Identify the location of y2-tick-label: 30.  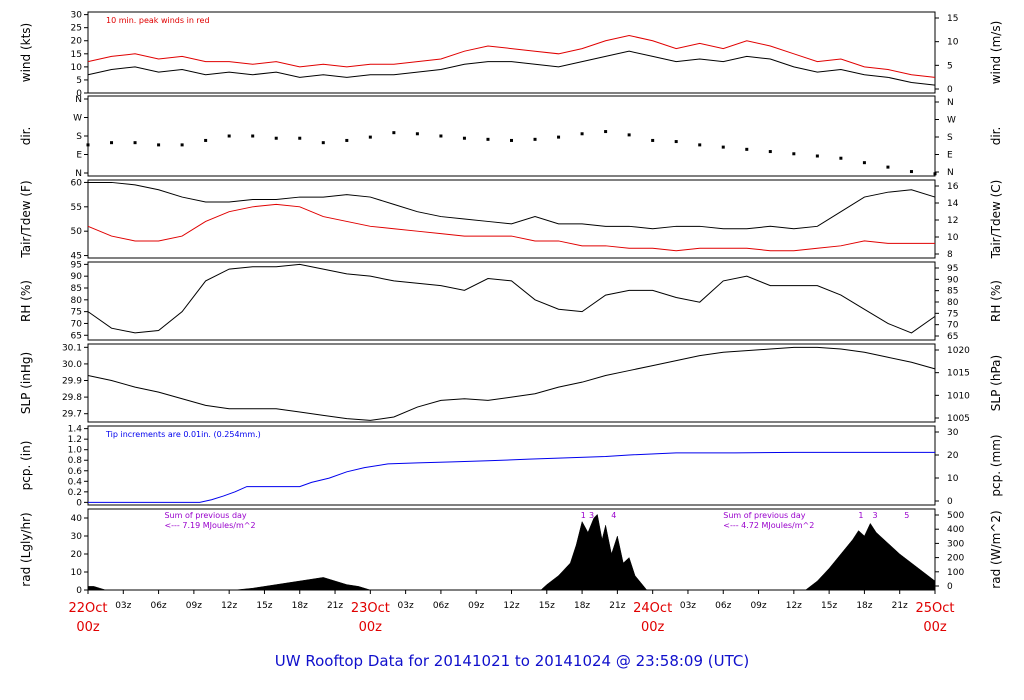
(953, 433).